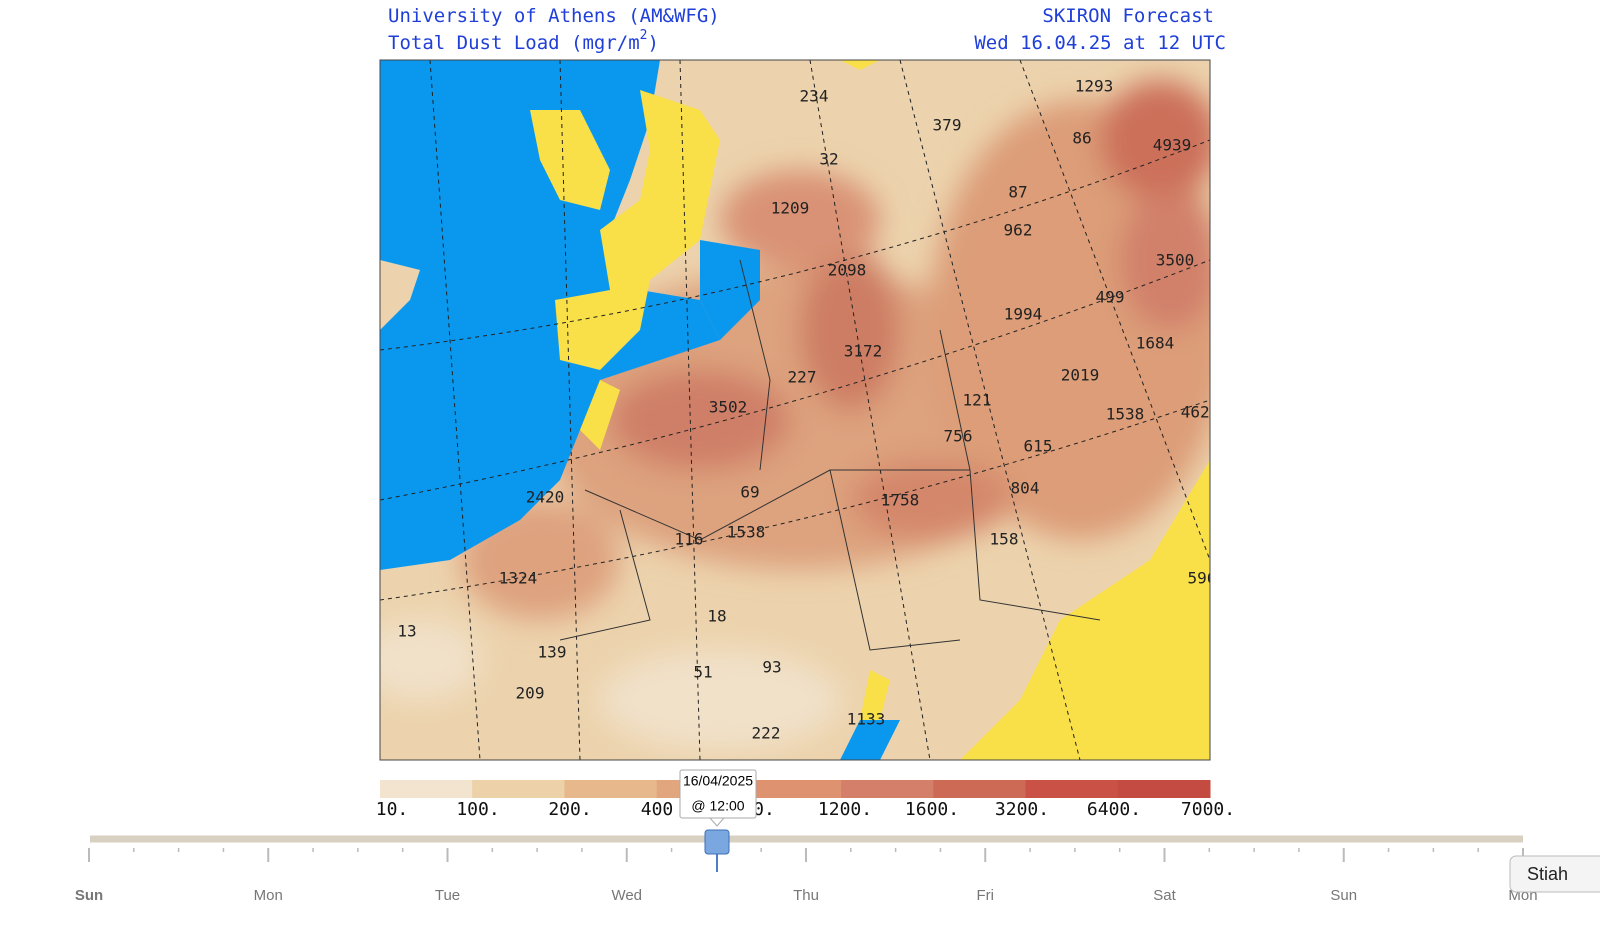 The height and width of the screenshot is (929, 1600). I want to click on map-value: 379, so click(947, 125).